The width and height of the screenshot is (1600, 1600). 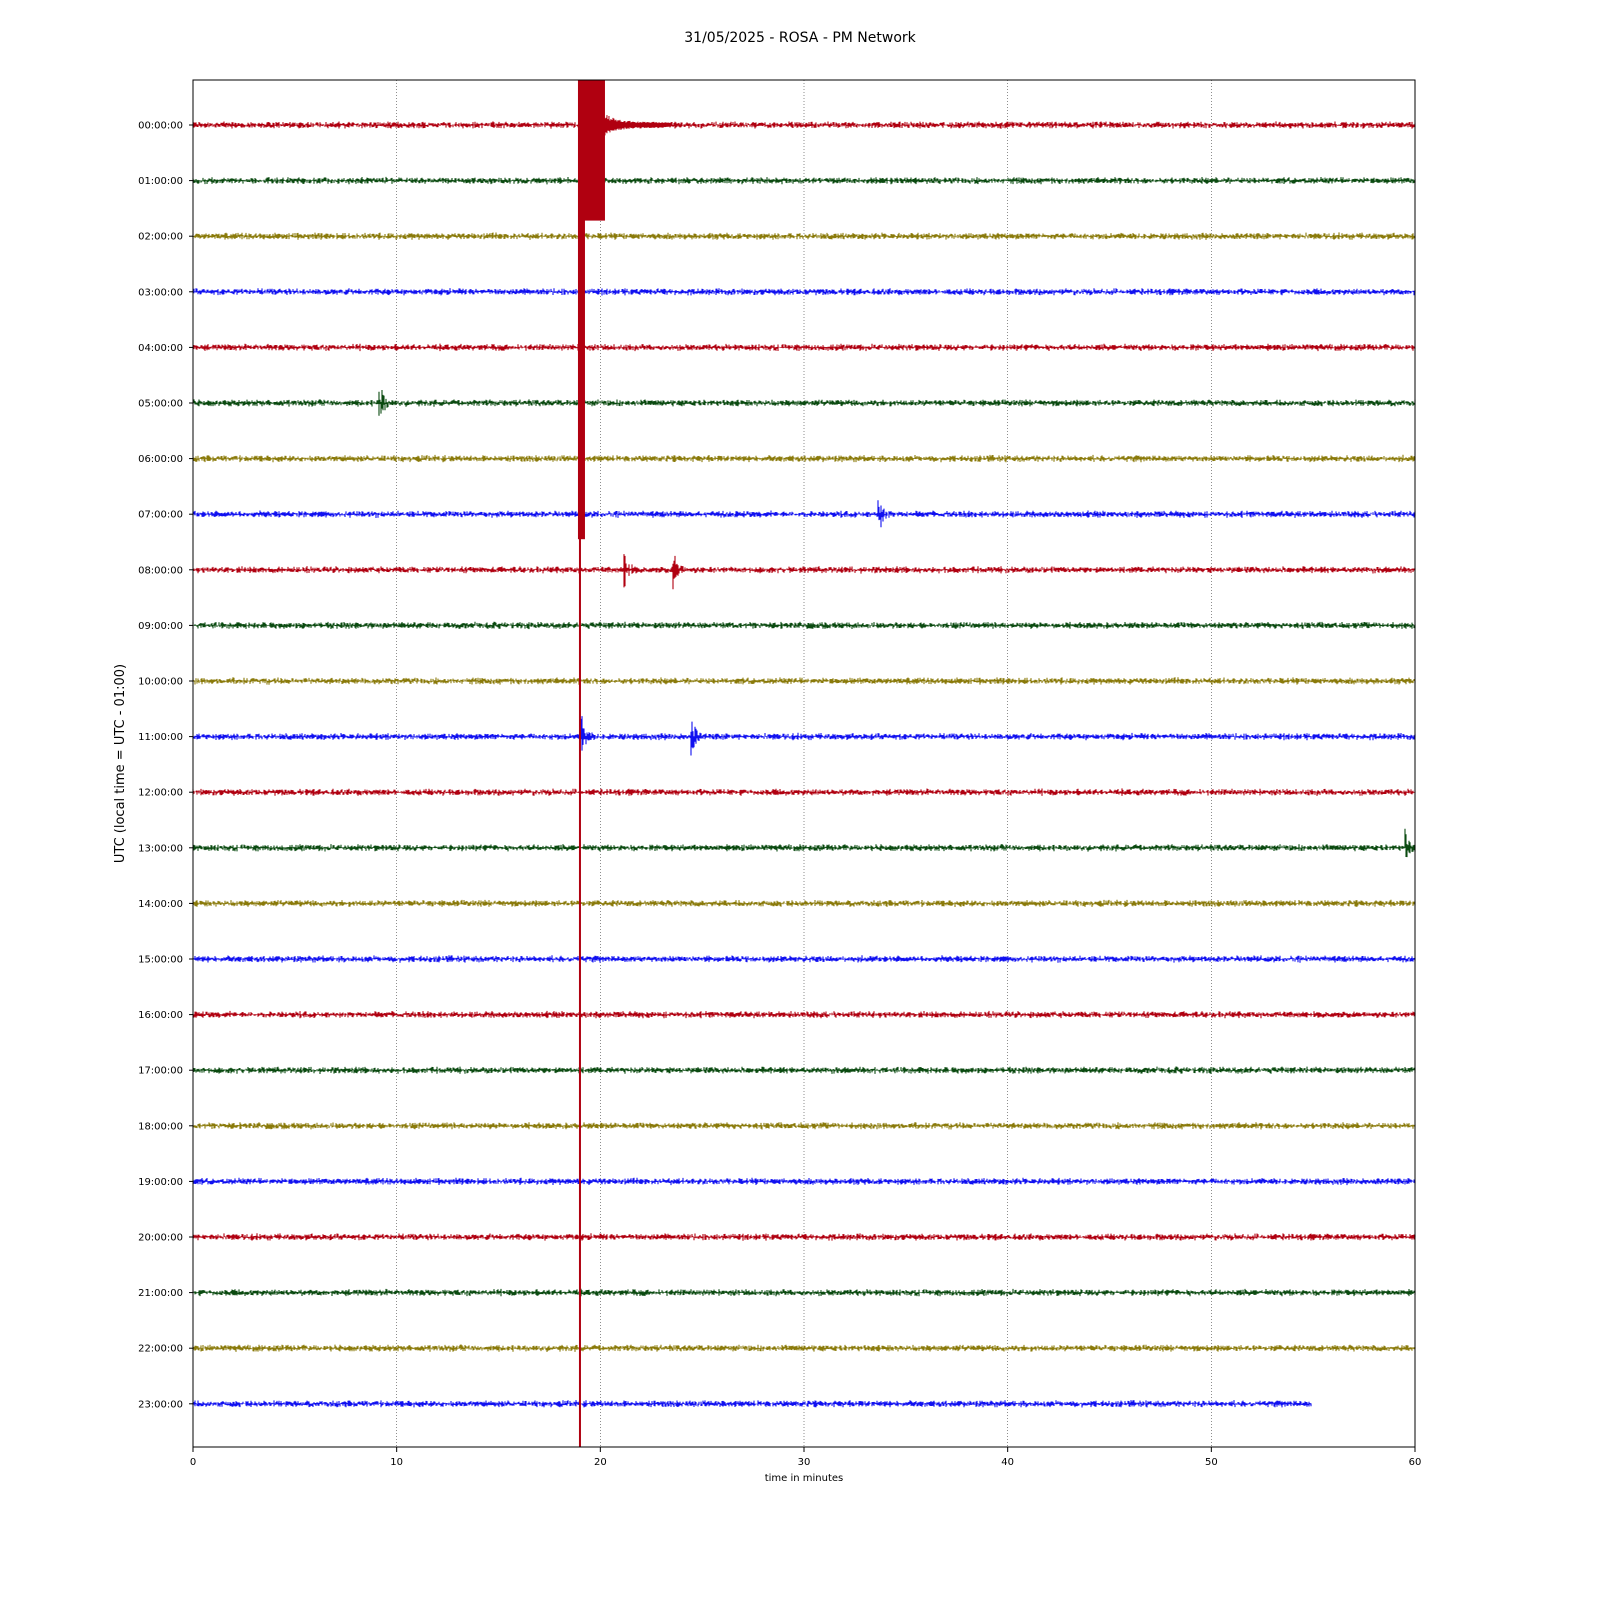 I want to click on event-layer, so click(x=624, y=763).